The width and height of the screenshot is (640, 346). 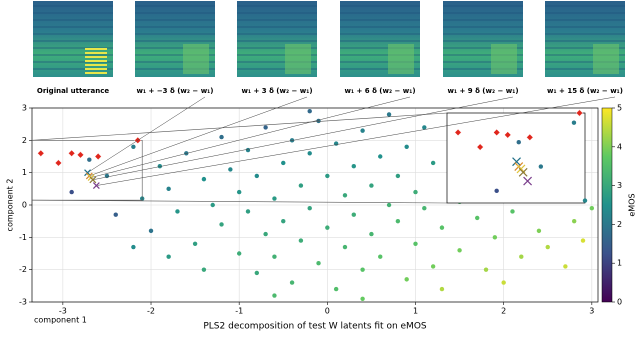 I want to click on image-label: w₁ + 3 δ (w₂ − w₁), so click(x=276, y=91).